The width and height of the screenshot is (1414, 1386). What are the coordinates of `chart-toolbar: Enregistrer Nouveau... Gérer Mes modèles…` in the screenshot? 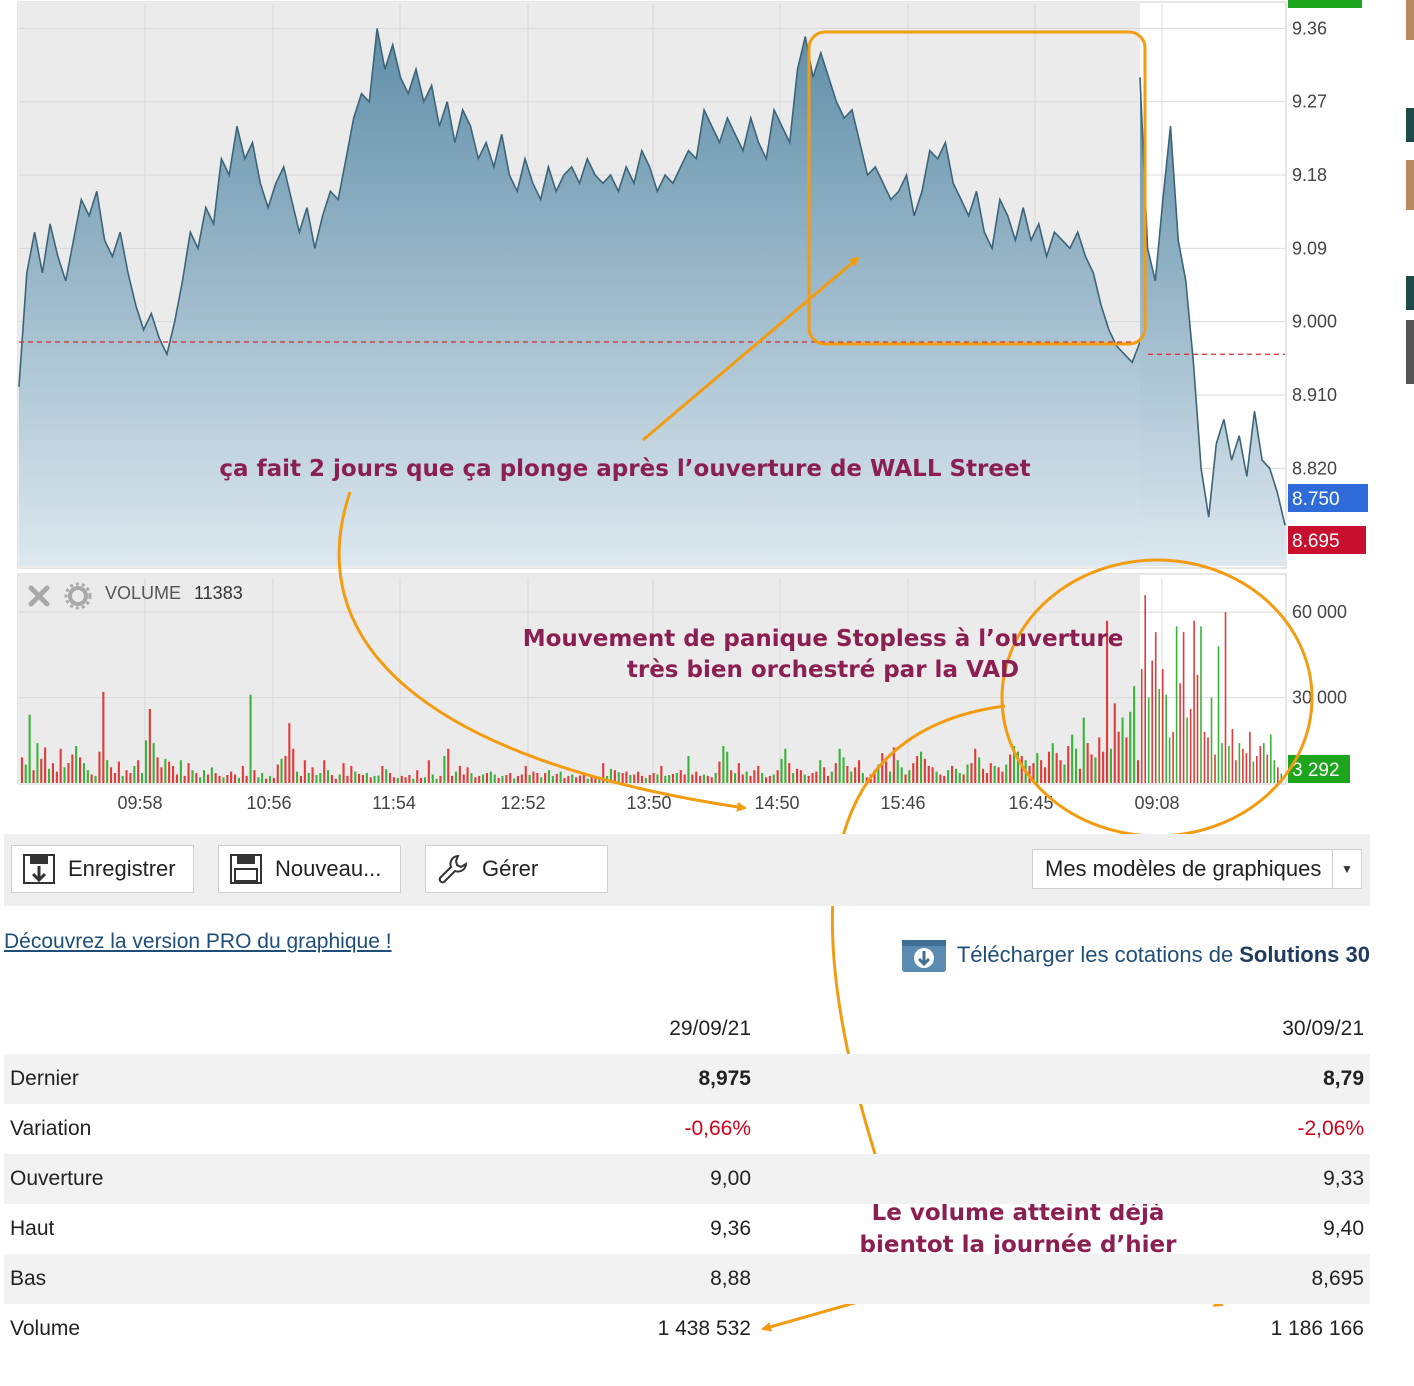 It's located at (687, 870).